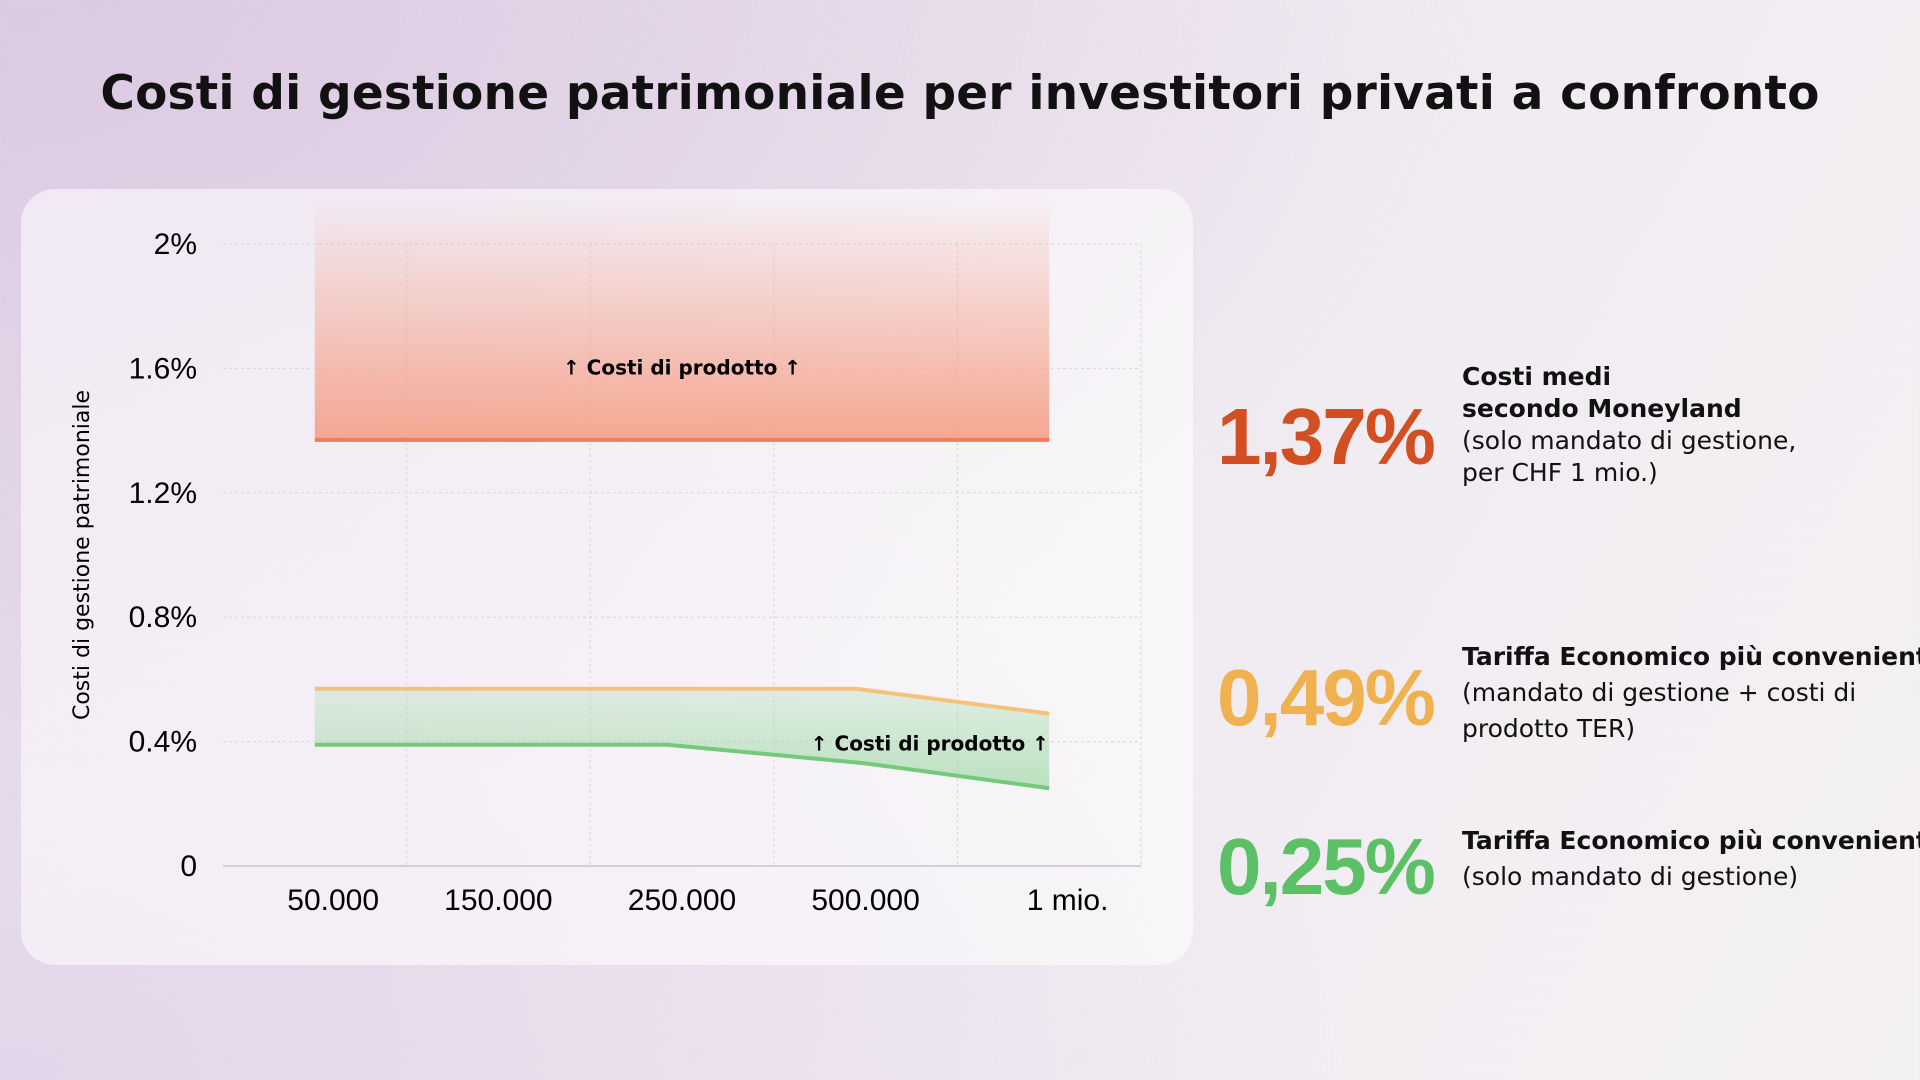 Image resolution: width=1920 pixels, height=1080 pixels. I want to click on x-tick-label: 250.000, so click(682, 900).